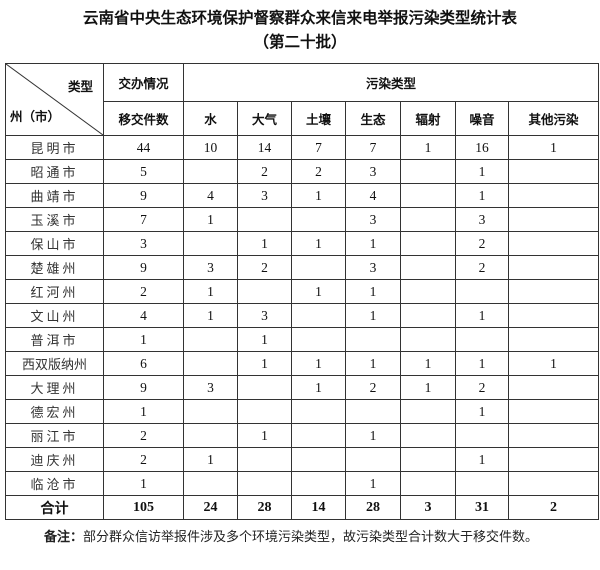  What do you see at coordinates (482, 147) in the screenshot?
I see `value-cell: 16` at bounding box center [482, 147].